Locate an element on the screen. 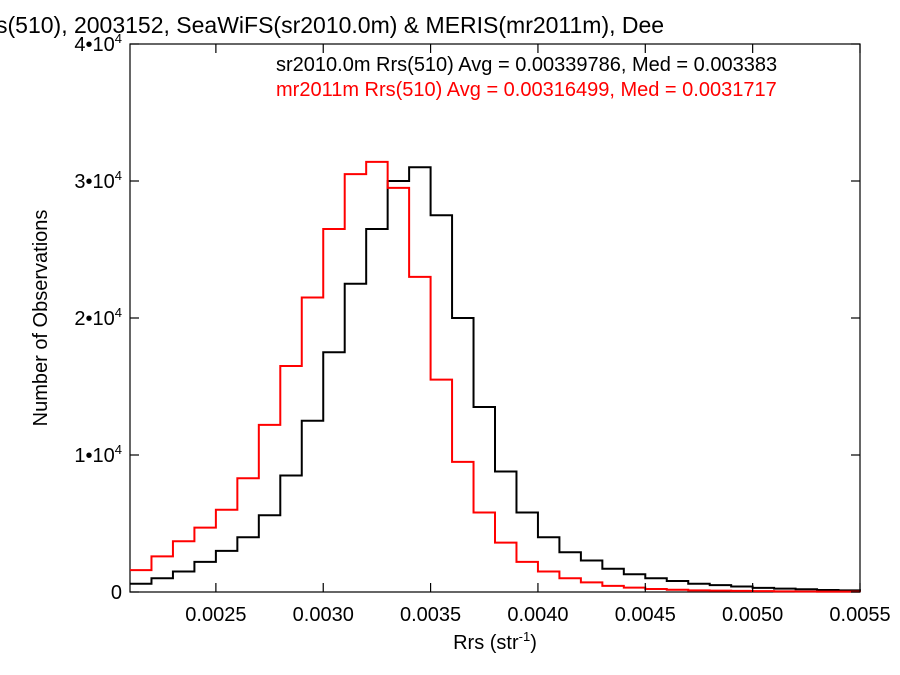 The width and height of the screenshot is (900, 675). x-tick-label-4: 0.0045 is located at coordinates (645, 615).